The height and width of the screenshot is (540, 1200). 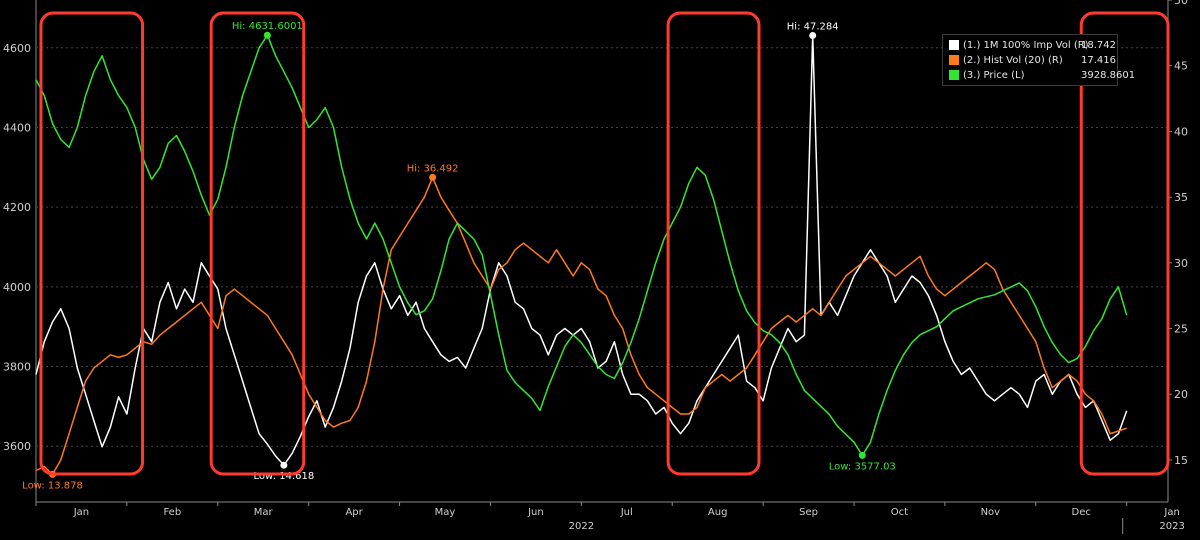 I want to click on legend-value-hist-vol: 17.416, so click(x=1098, y=60).